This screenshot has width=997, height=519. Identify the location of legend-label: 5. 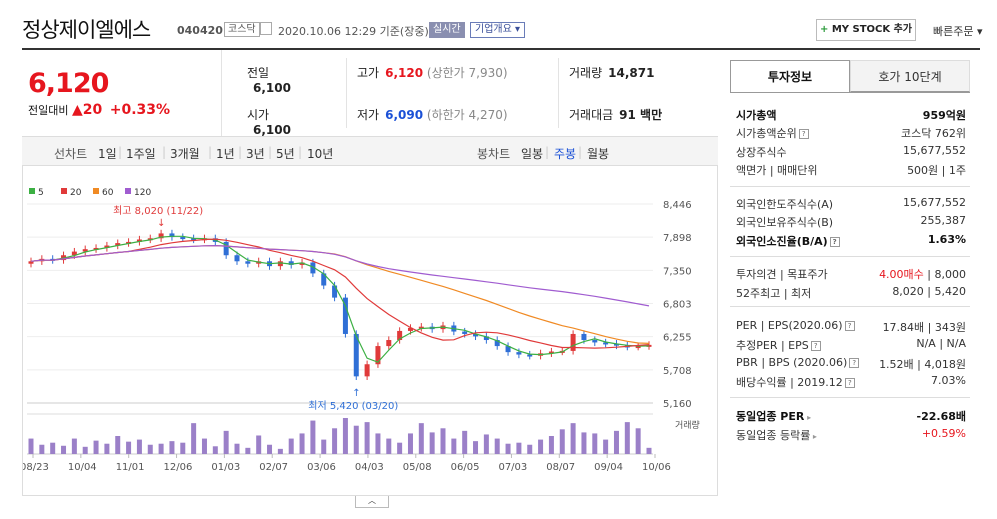
(41, 193).